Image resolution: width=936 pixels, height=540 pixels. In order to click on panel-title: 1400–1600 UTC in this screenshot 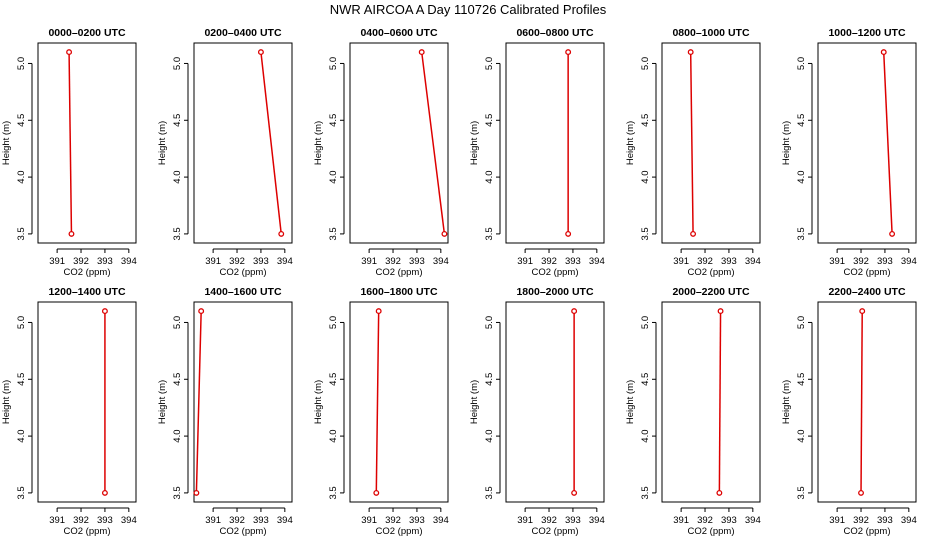, I will do `click(242, 292)`.